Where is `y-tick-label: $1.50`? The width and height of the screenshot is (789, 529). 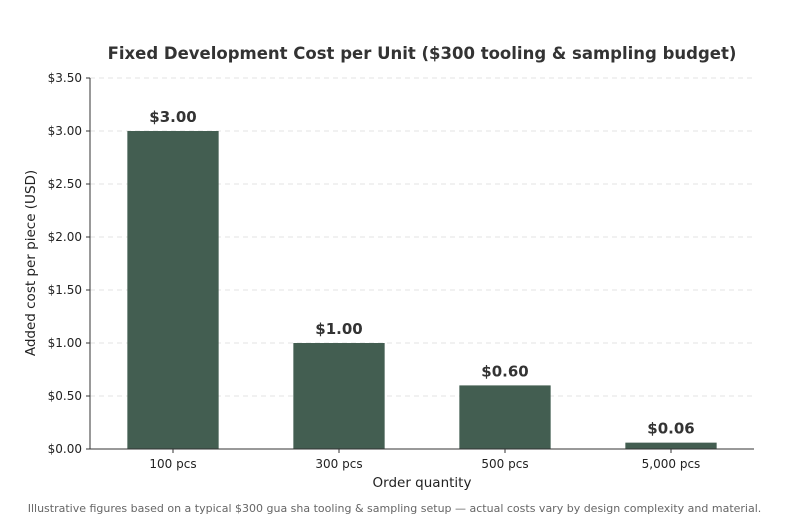
y-tick-label: $1.50 is located at coordinates (65, 290).